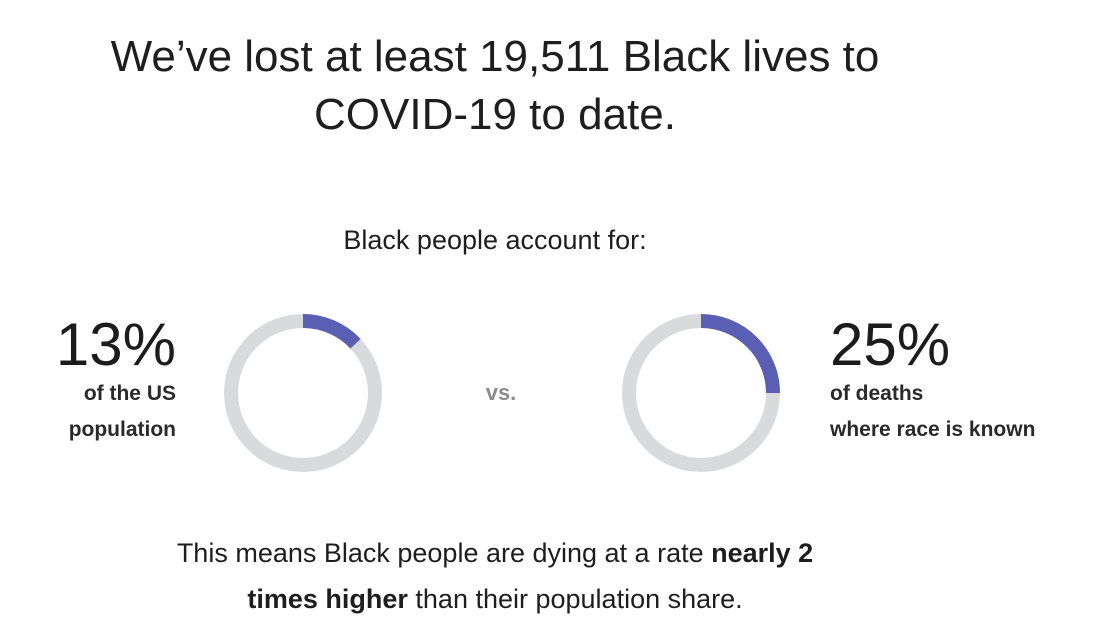  I want to click on population-description: of the US population, so click(103, 412).